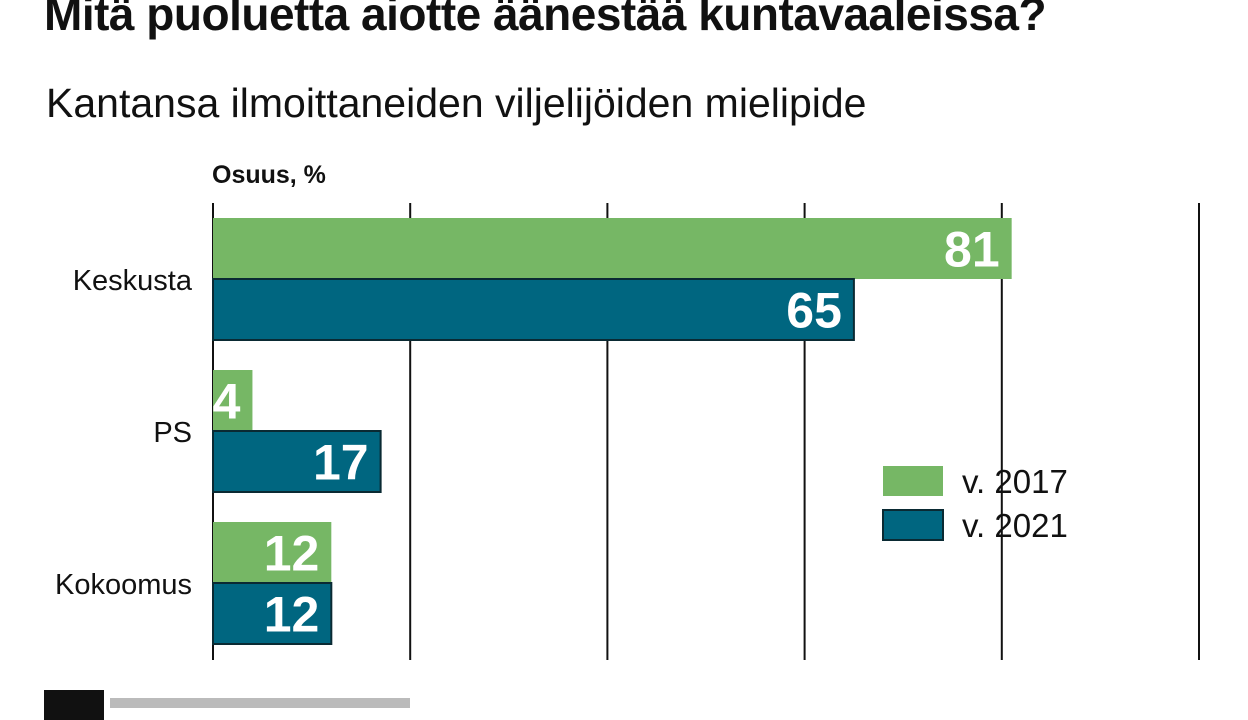 The width and height of the screenshot is (1248, 720). What do you see at coordinates (972, 250) in the screenshot?
I see `data-label: 81` at bounding box center [972, 250].